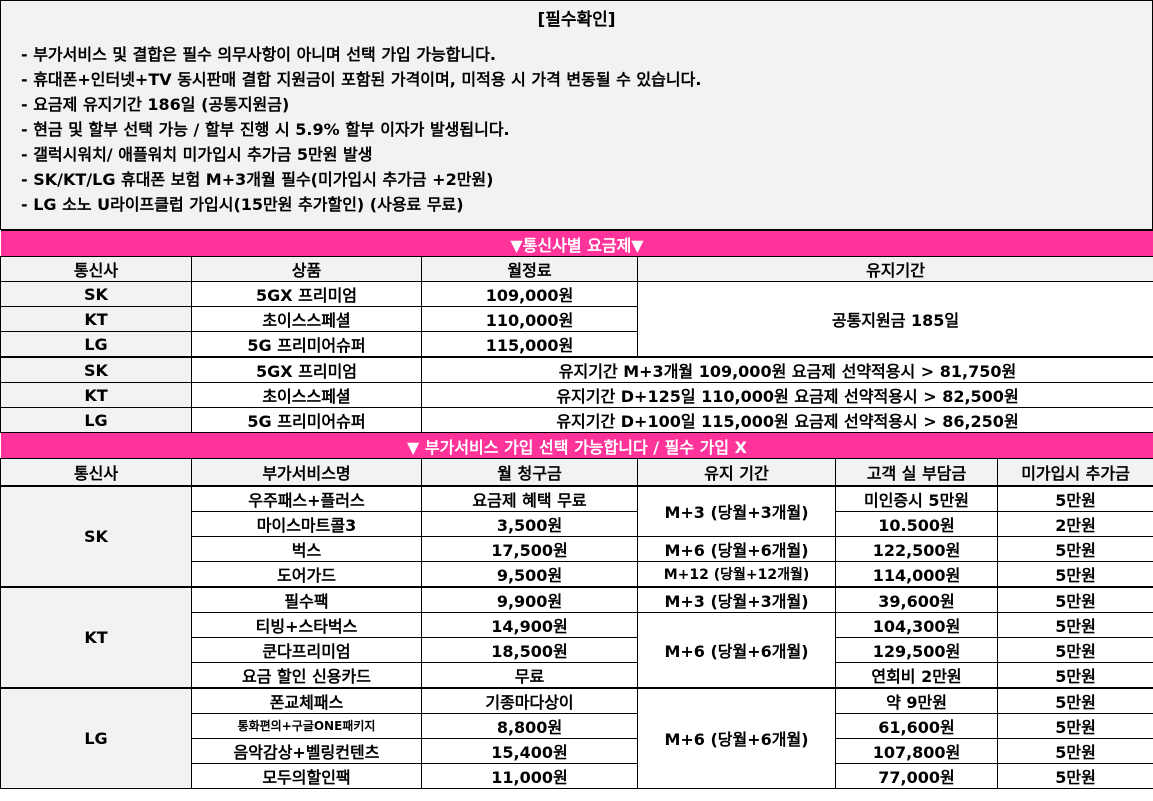 Image resolution: width=1153 pixels, height=801 pixels. Describe the element at coordinates (242, 204) in the screenshot. I see `notice-item: - LG 소노 U라이프클럽 가입시(15만원 추가할인) (사용료 무료)` at that location.